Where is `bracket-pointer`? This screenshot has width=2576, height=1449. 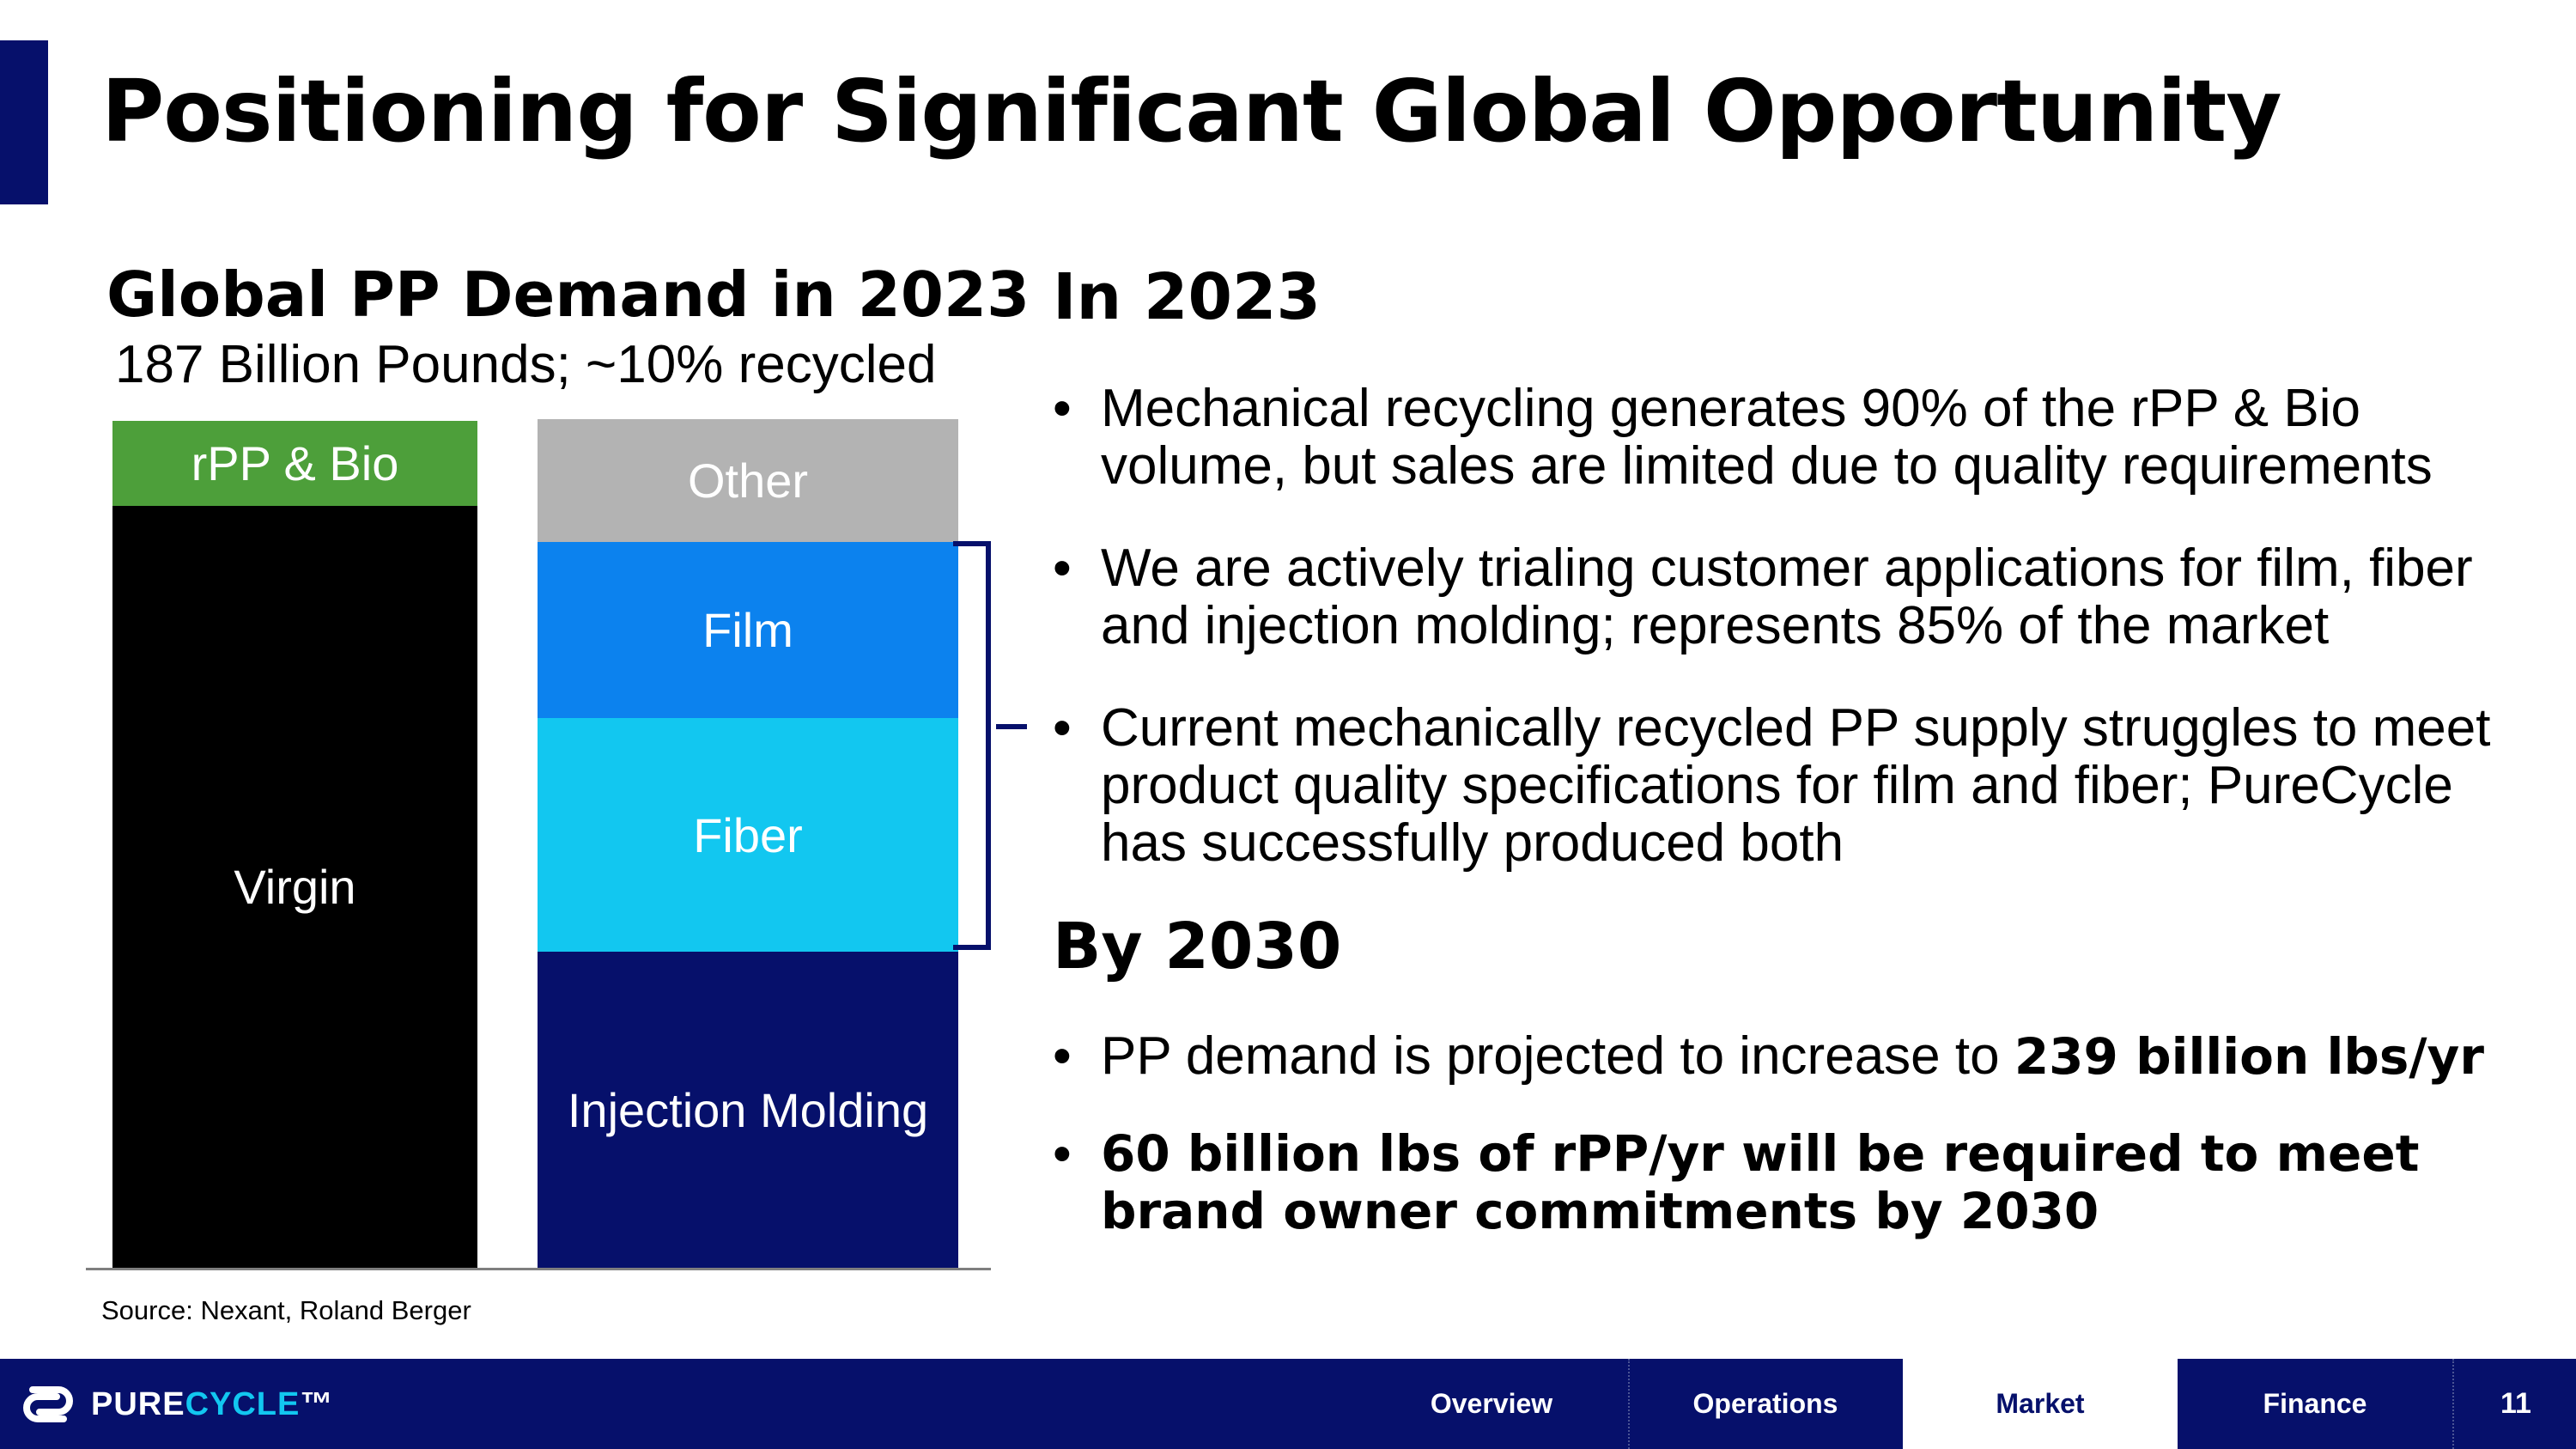
bracket-pointer is located at coordinates (1012, 726).